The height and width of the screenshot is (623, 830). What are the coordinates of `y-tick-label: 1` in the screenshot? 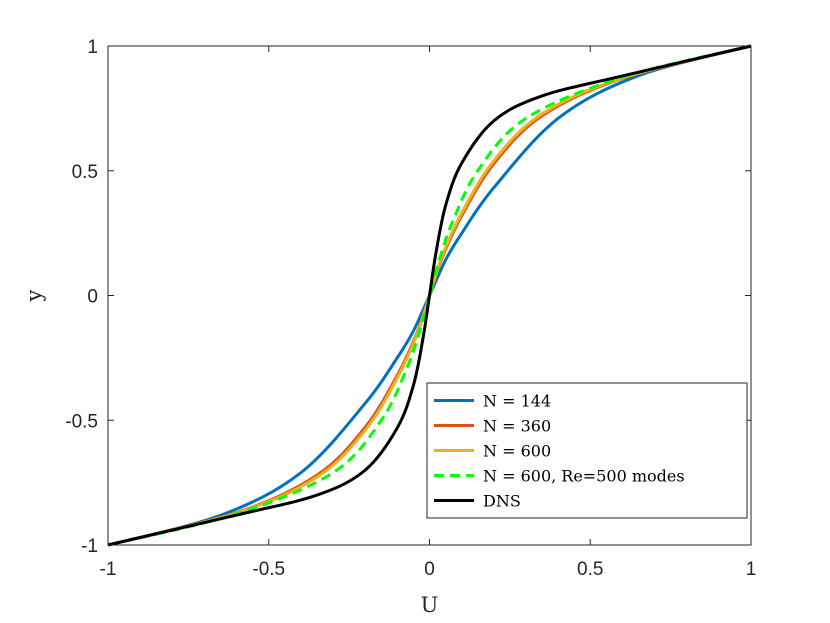 It's located at (92, 47).